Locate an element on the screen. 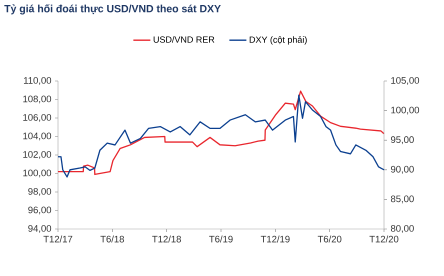 This screenshot has width=444, height=276. x-tick-label: T6/19 is located at coordinates (221, 239).